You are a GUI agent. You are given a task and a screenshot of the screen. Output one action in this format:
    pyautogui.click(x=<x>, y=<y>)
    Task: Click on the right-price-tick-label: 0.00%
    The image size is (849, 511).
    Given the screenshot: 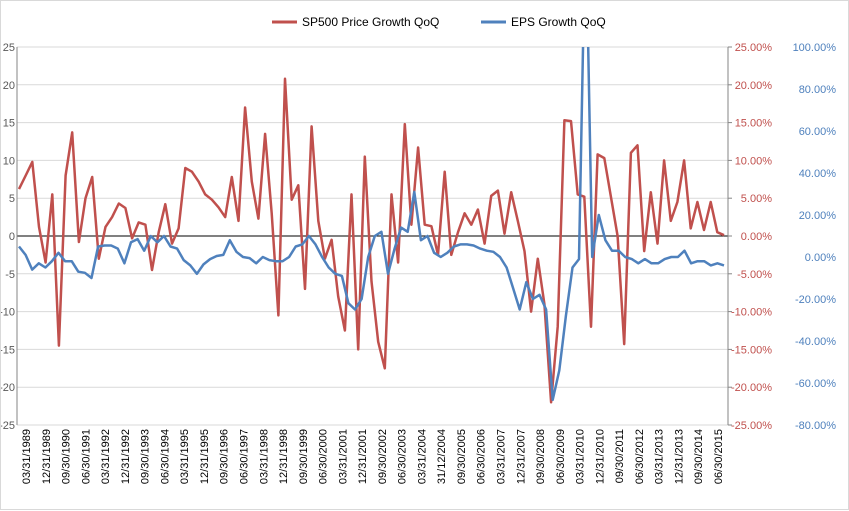 What is the action you would take?
    pyautogui.click(x=756, y=237)
    